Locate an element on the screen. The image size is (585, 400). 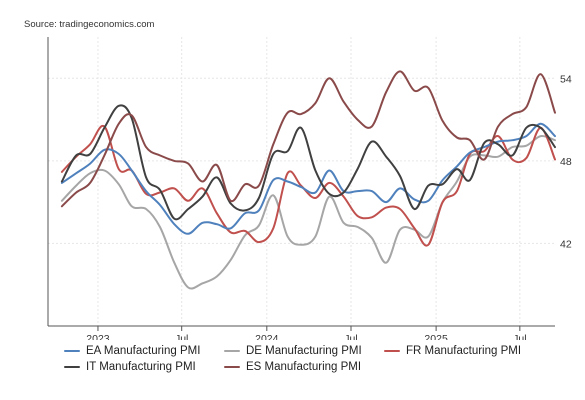
x-tick-label: 2025 is located at coordinates (436, 336).